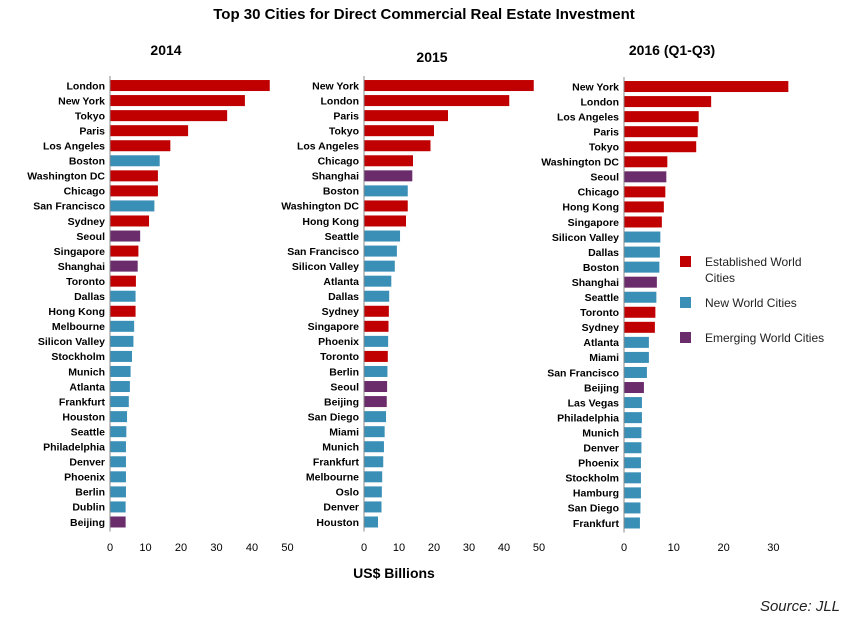 The image size is (848, 621). Describe the element at coordinates (328, 147) in the screenshot. I see `category-label: Los Angeles` at that location.